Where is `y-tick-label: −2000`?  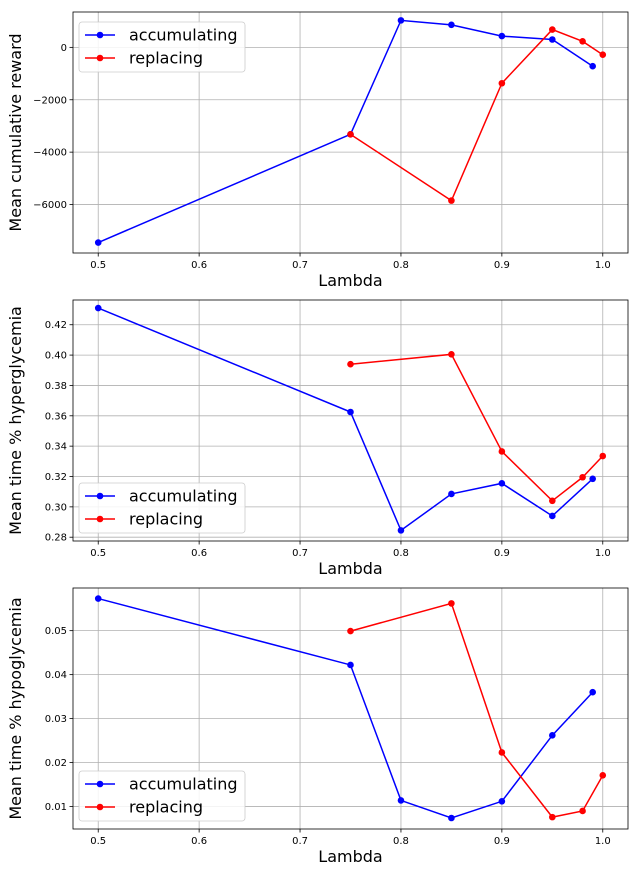
y-tick-label: −2000 is located at coordinates (50, 100).